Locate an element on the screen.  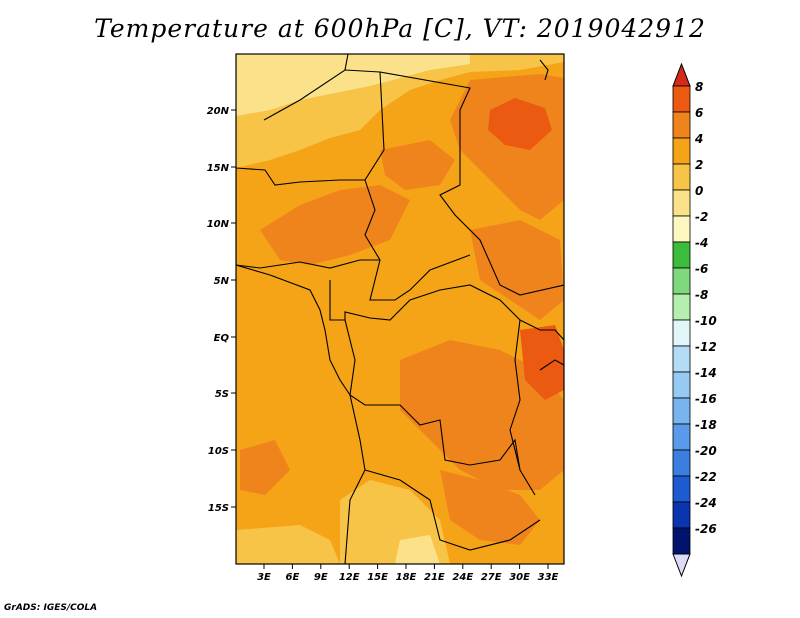
longitude-axis: 3E 6E 9E 12E 15E 18E 21E 24E 27E 30E 33E is located at coordinates (408, 573).